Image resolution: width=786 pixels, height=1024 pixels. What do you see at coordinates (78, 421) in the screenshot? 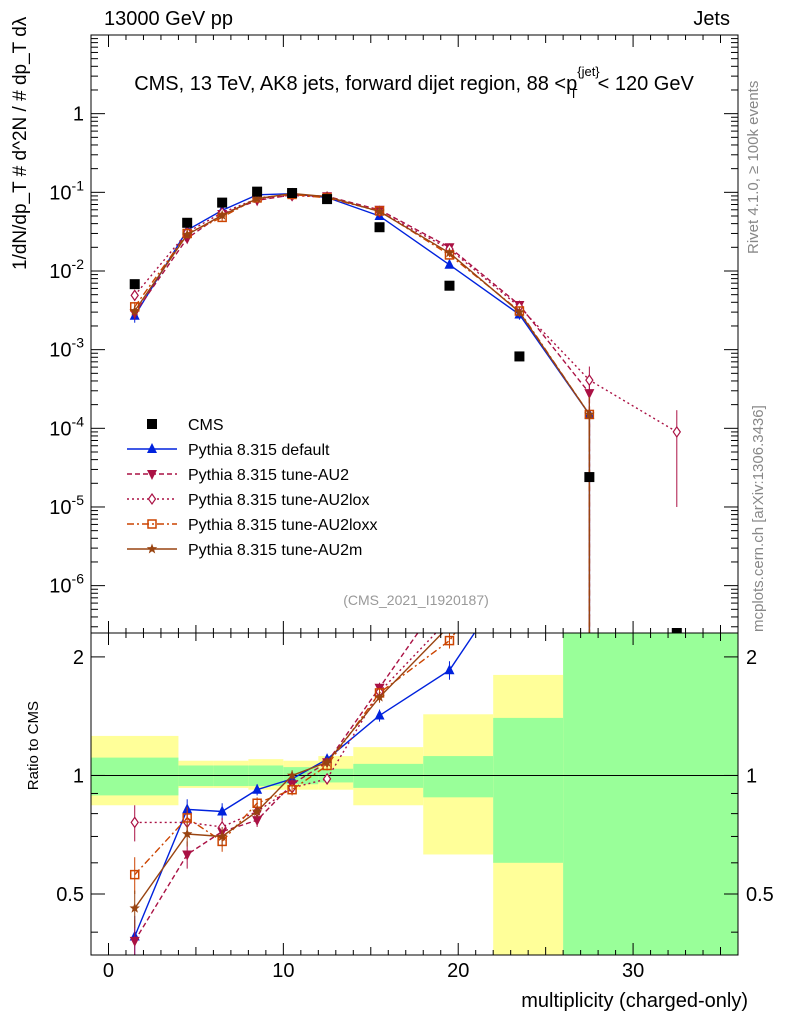
I see `y-tick-exponent: -4` at bounding box center [78, 421].